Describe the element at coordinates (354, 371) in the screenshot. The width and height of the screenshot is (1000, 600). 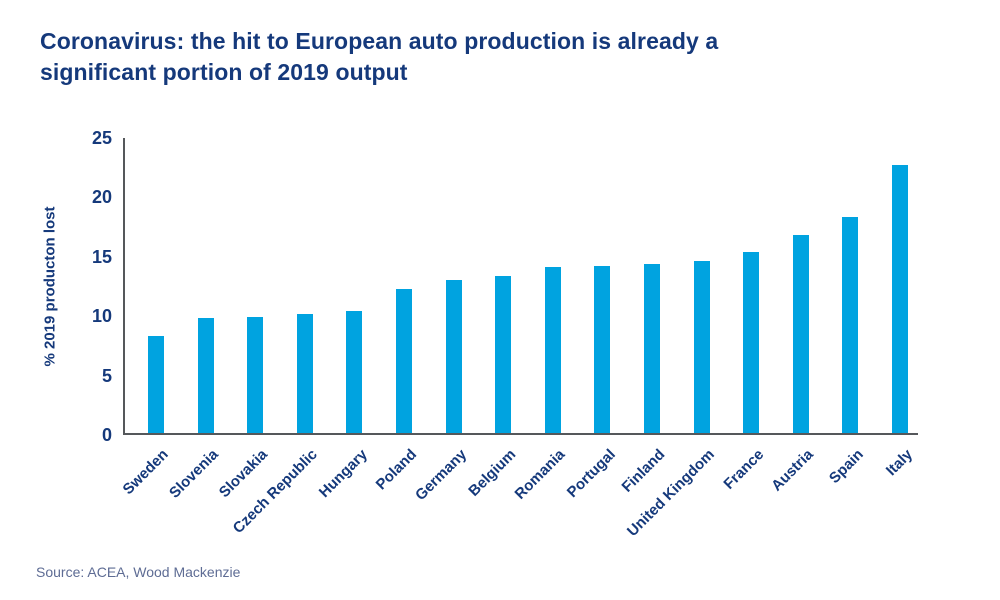
I see `bar-hungary` at that location.